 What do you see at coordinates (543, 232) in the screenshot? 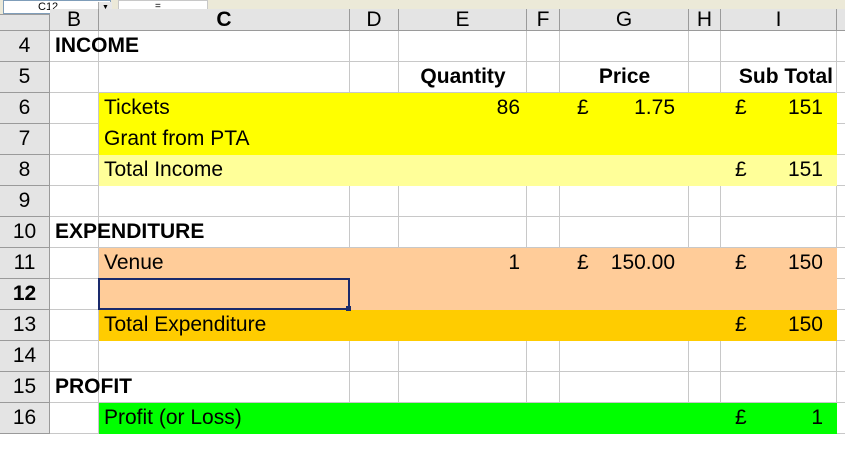
I see `cell-f10` at bounding box center [543, 232].